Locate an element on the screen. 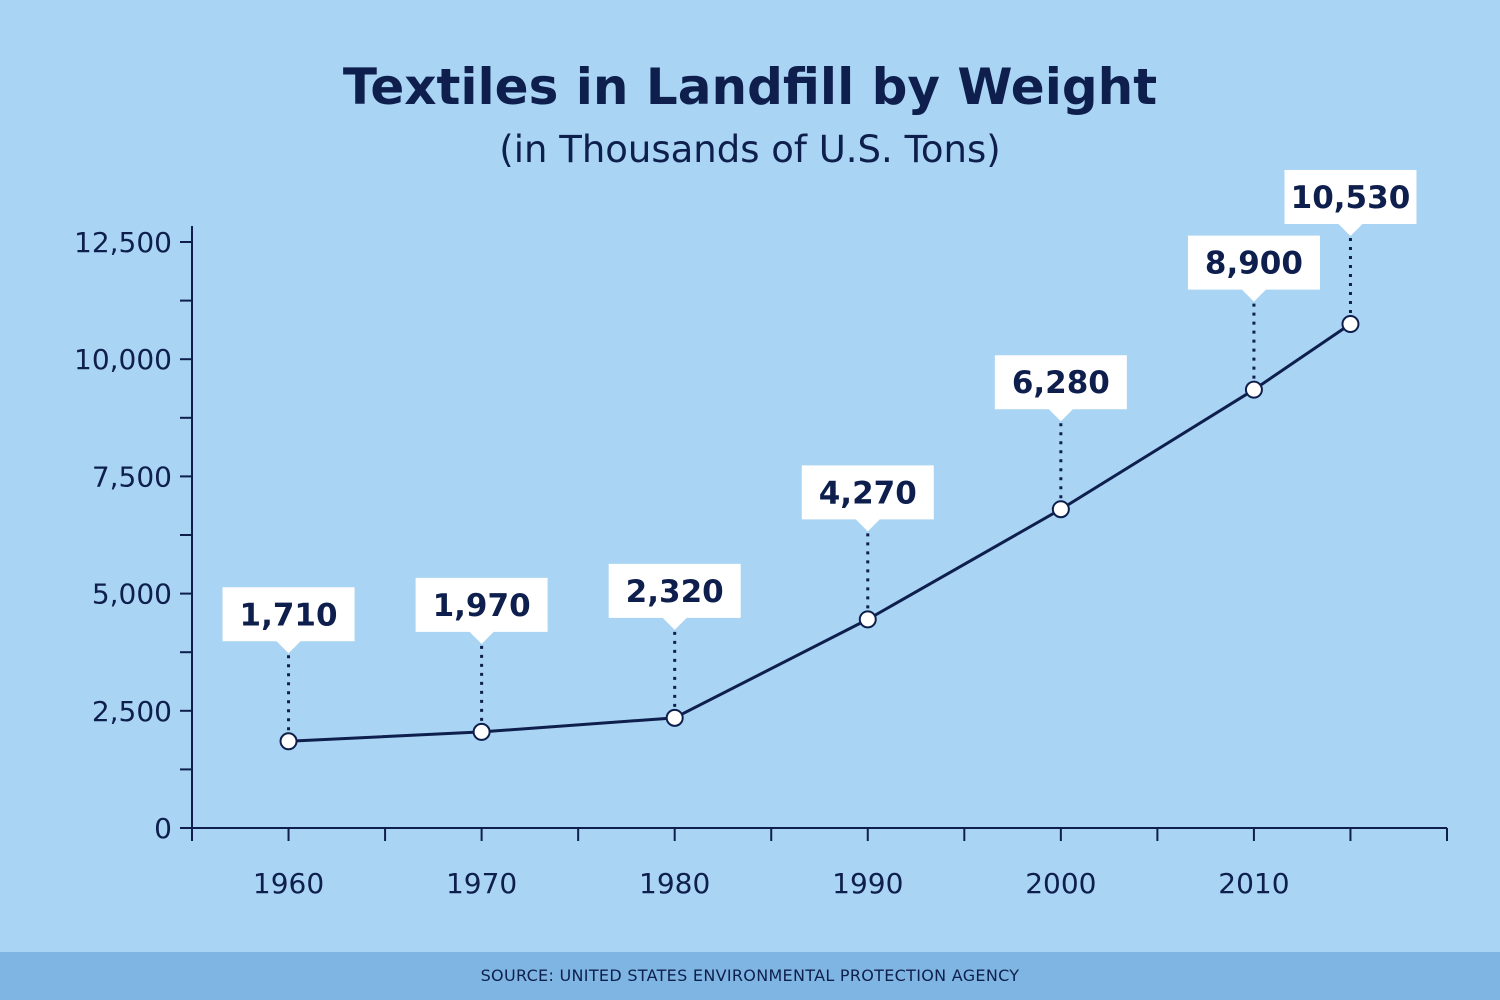  y-tick-label: 5,000 is located at coordinates (132, 594).